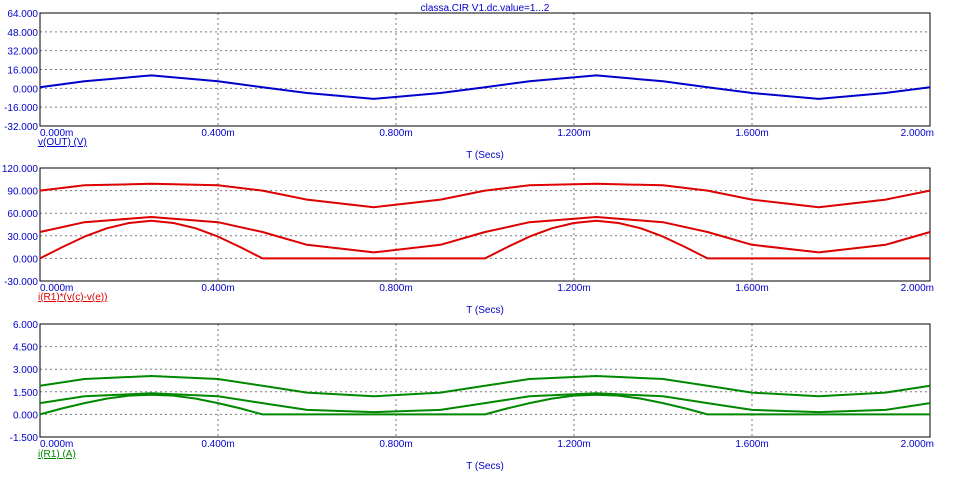 The width and height of the screenshot is (957, 479). What do you see at coordinates (20, 169) in the screenshot?
I see `y-tick-label: 120.000` at bounding box center [20, 169].